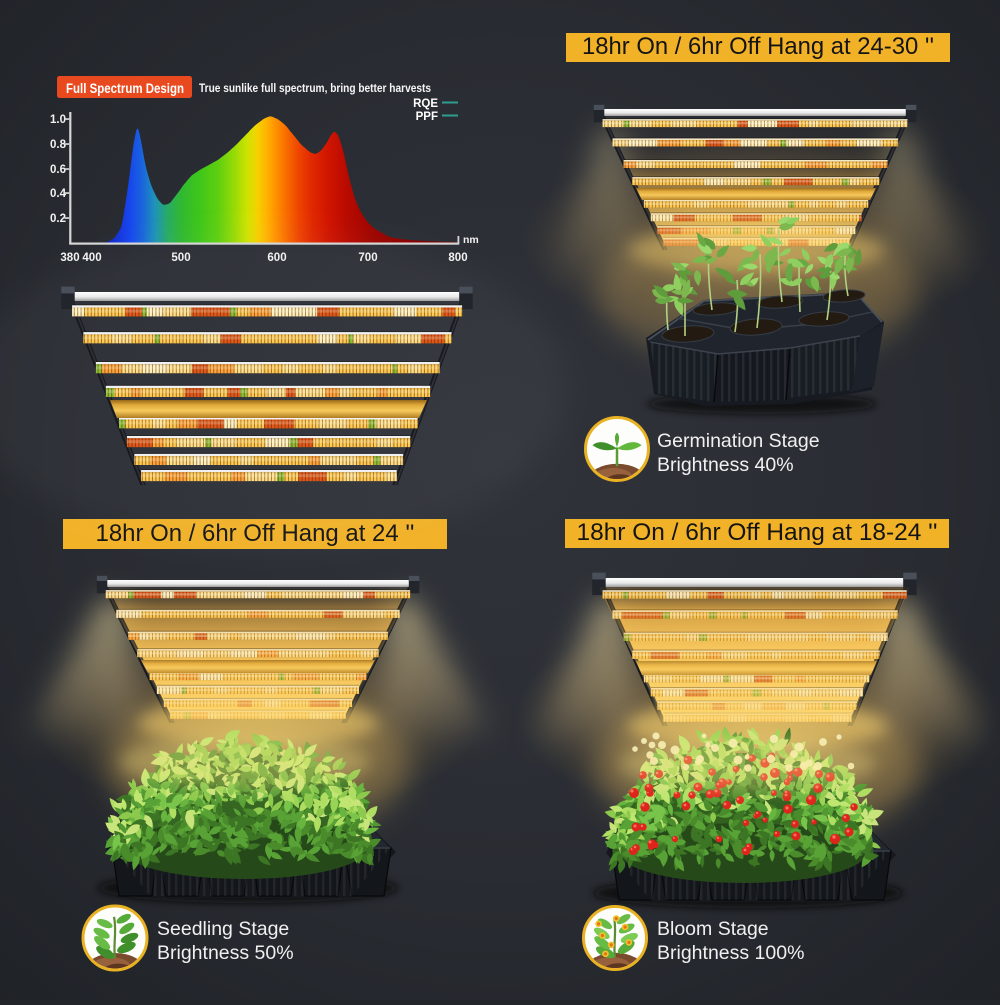  Describe the element at coordinates (58, 219) in the screenshot. I see `svg-text: 0.2` at that location.